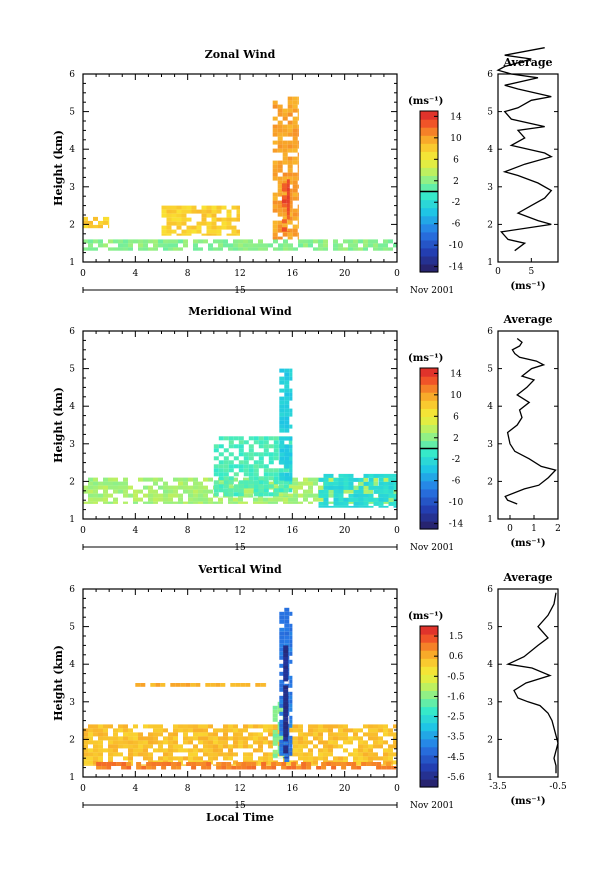 Image resolution: width=610 pixels, height=873 pixels. Describe the element at coordinates (456, 482) in the screenshot. I see `colorbar-tick-label: -6` at that location.